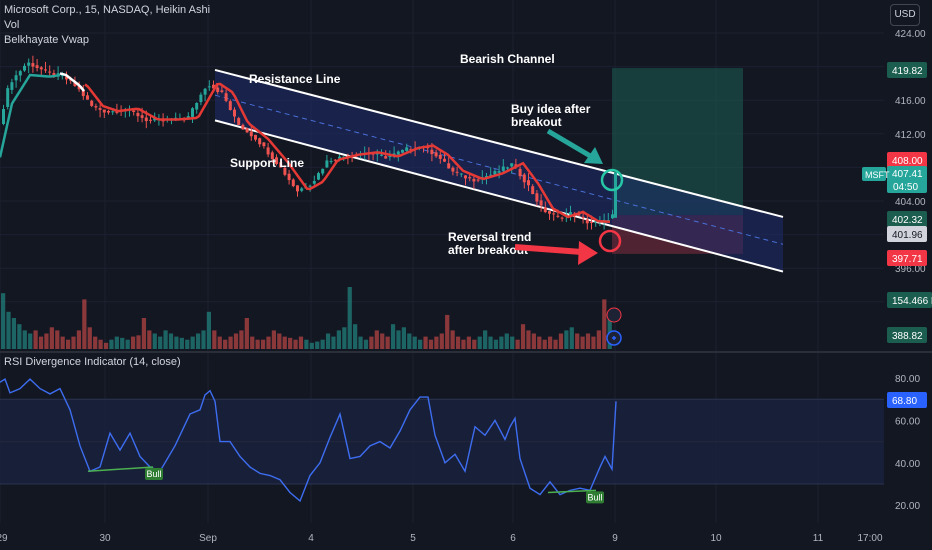 The image size is (932, 550). I want to click on reversal-label-2: after breakout, so click(488, 250).